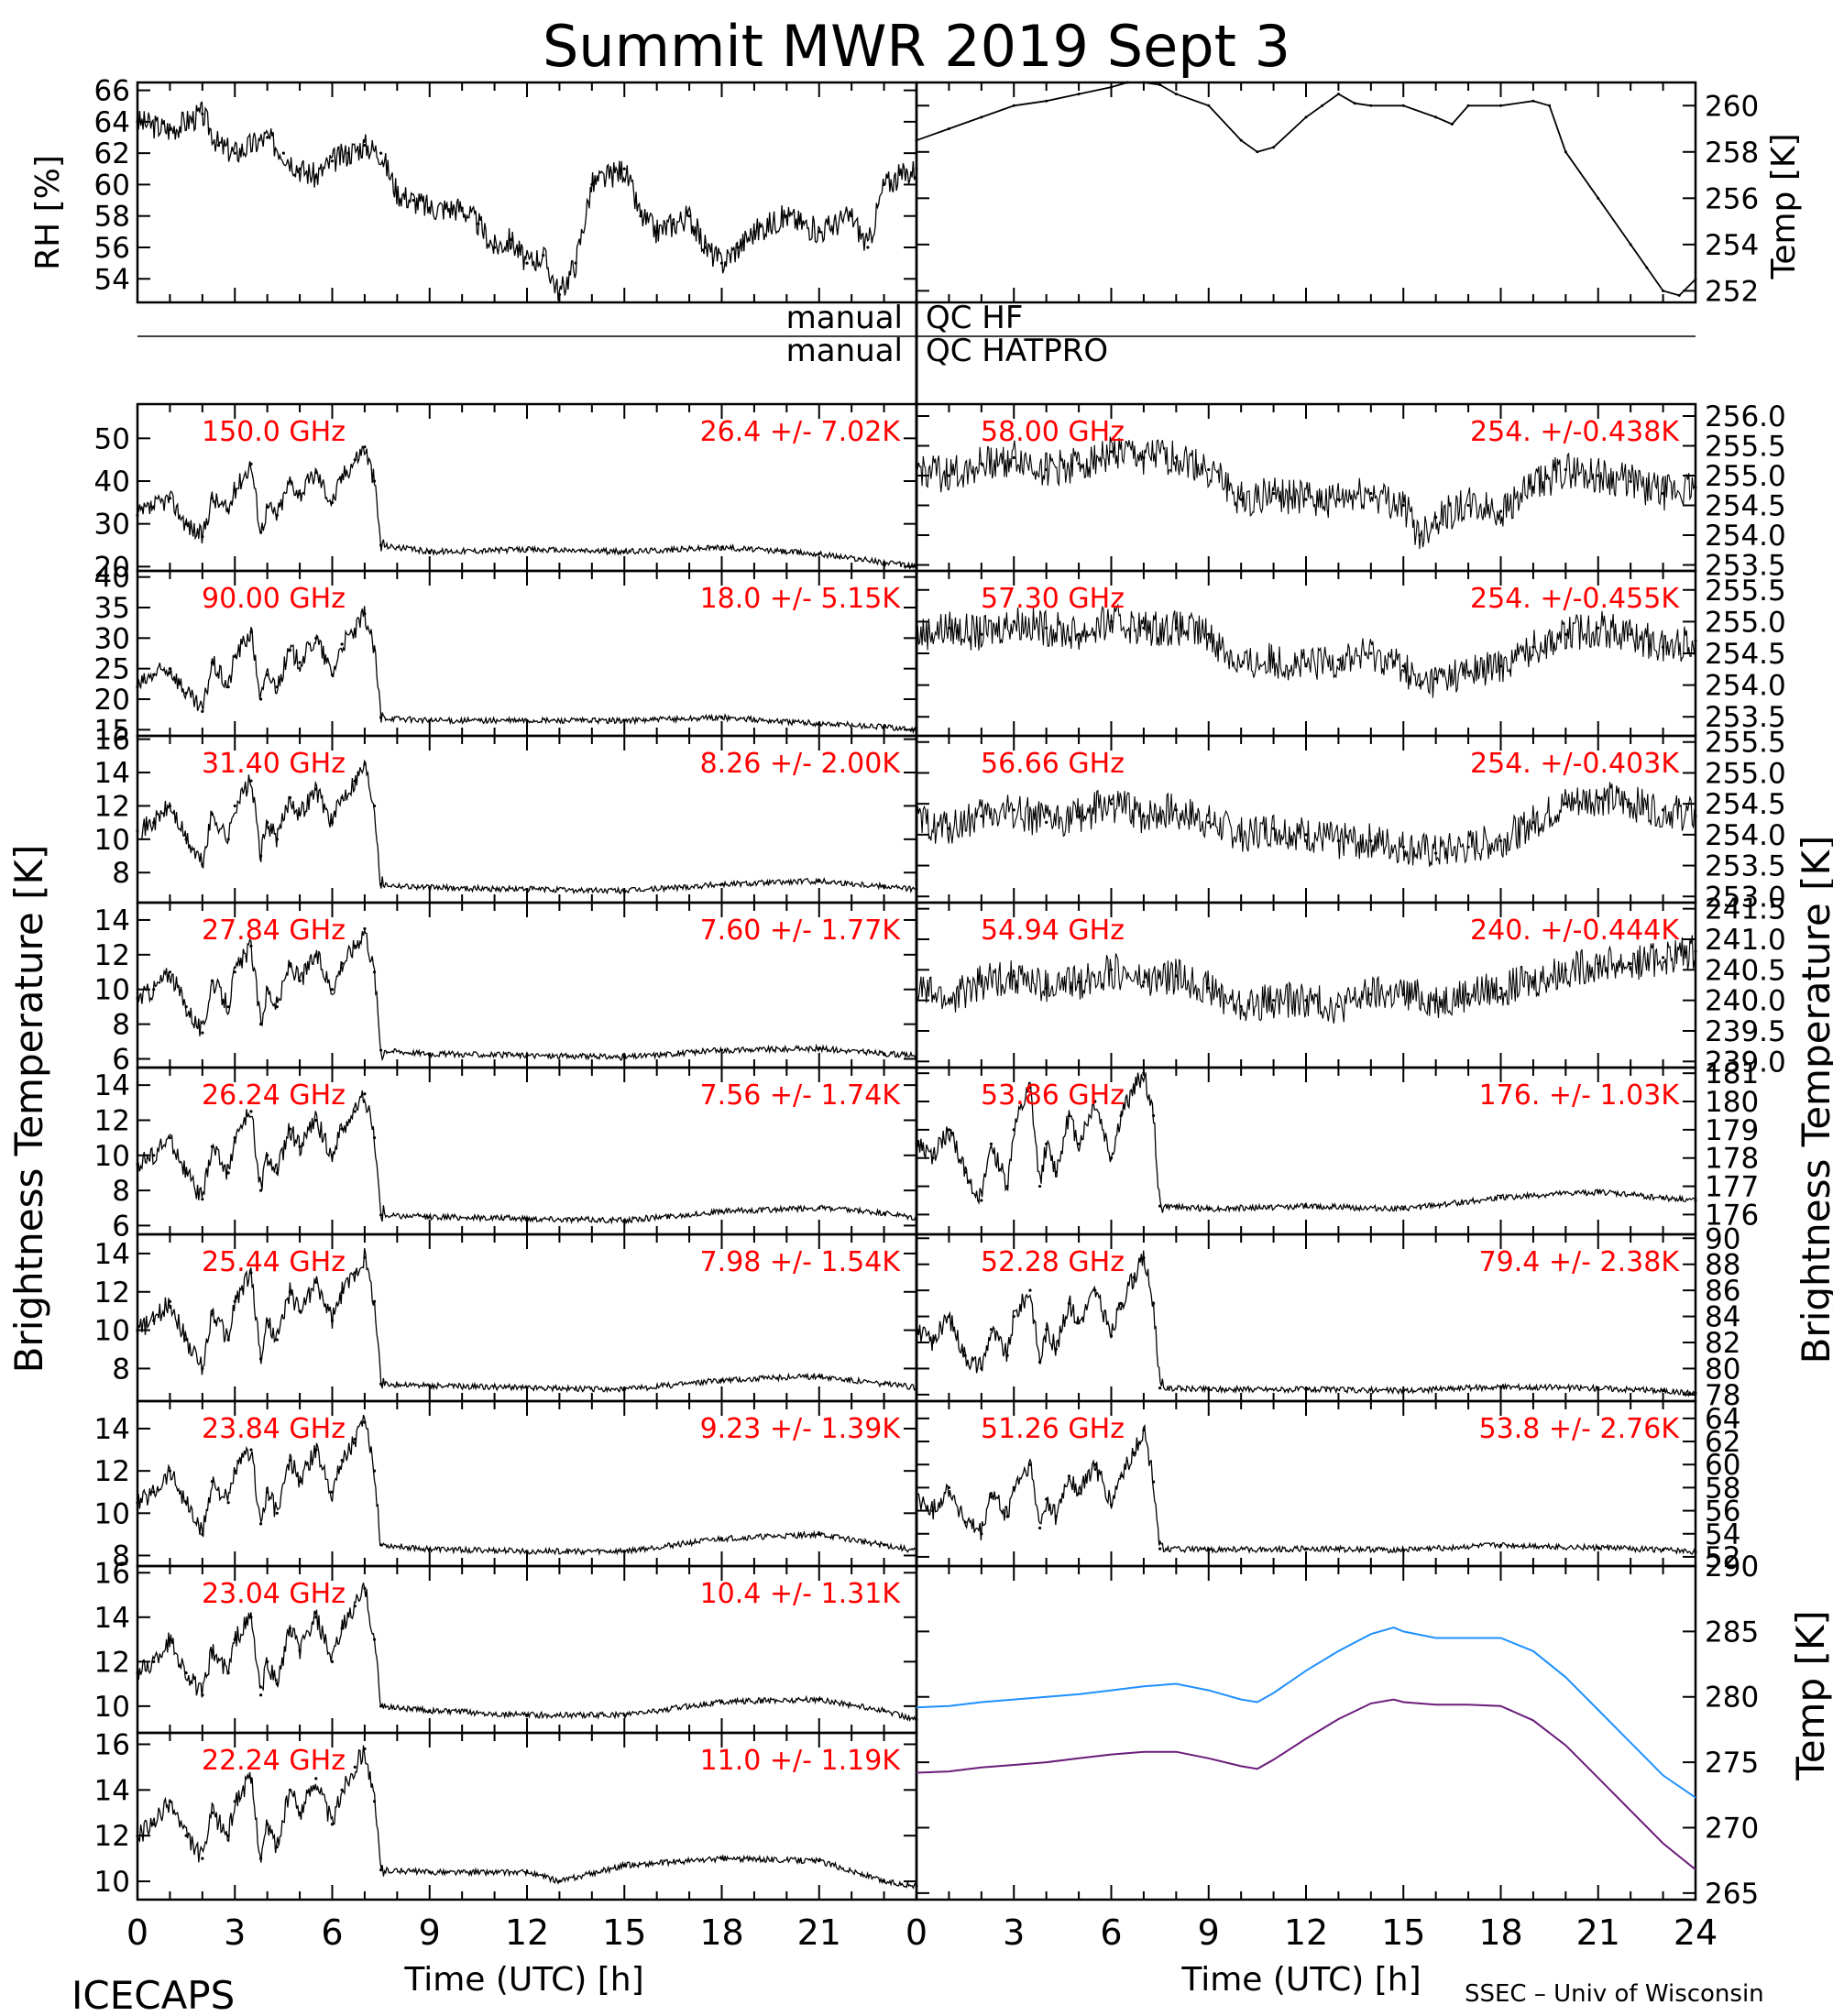  Describe the element at coordinates (801, 432) in the screenshot. I see `channel-stat-label: 26.4 +/- 7.02K` at that location.